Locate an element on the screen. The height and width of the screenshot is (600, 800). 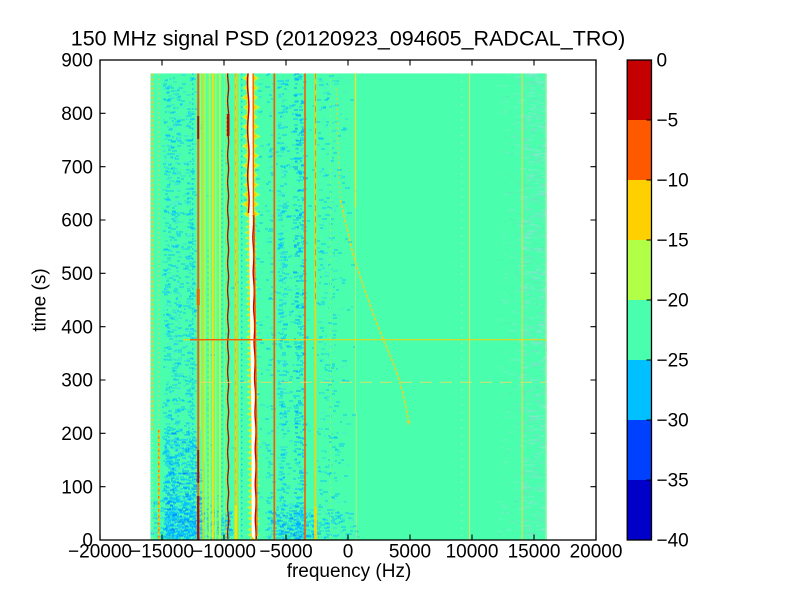
svg-text: 200 is located at coordinates (77, 434).